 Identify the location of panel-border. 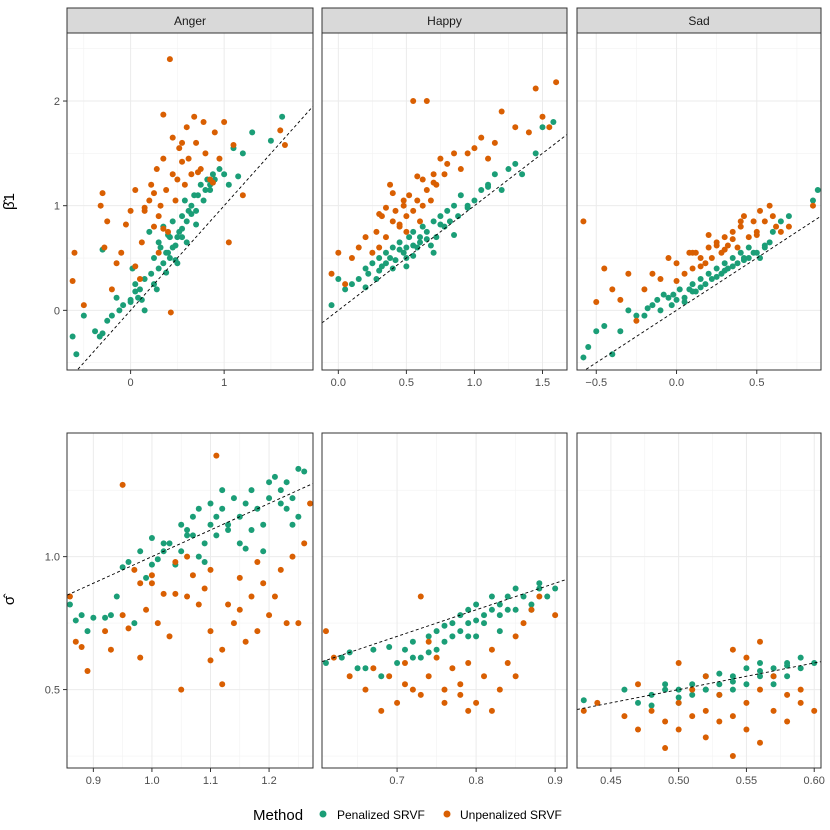
(699, 201).